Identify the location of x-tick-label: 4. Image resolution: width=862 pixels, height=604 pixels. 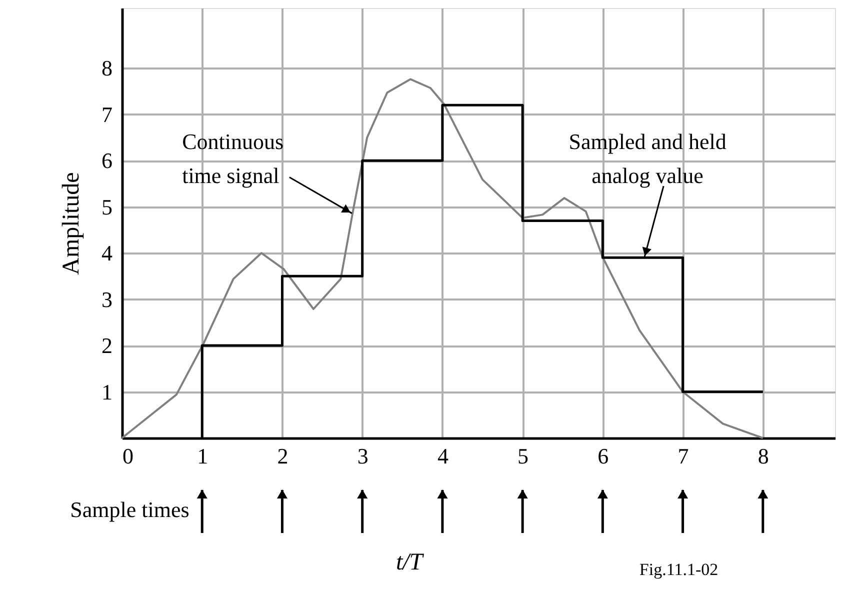
(442, 456).